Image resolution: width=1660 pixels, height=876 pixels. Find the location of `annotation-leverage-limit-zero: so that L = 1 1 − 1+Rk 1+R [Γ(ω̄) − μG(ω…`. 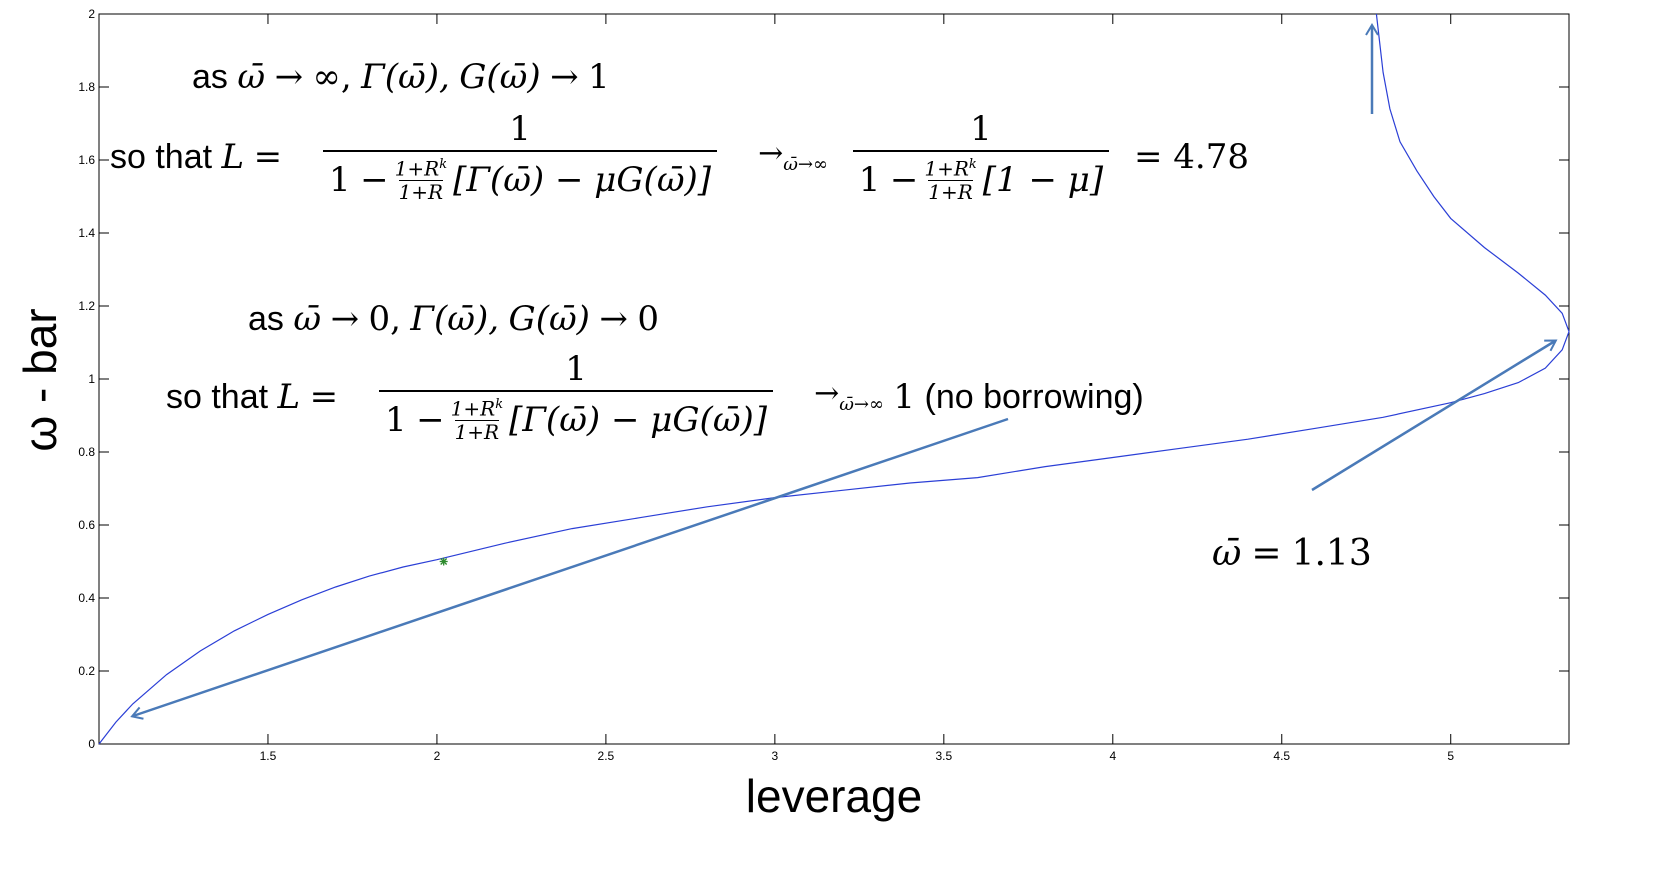

annotation-leverage-limit-zero: so that L = 1 1 − 1+Rk 1+R [Γ(ω̄) − μG(ω… is located at coordinates (655, 397).